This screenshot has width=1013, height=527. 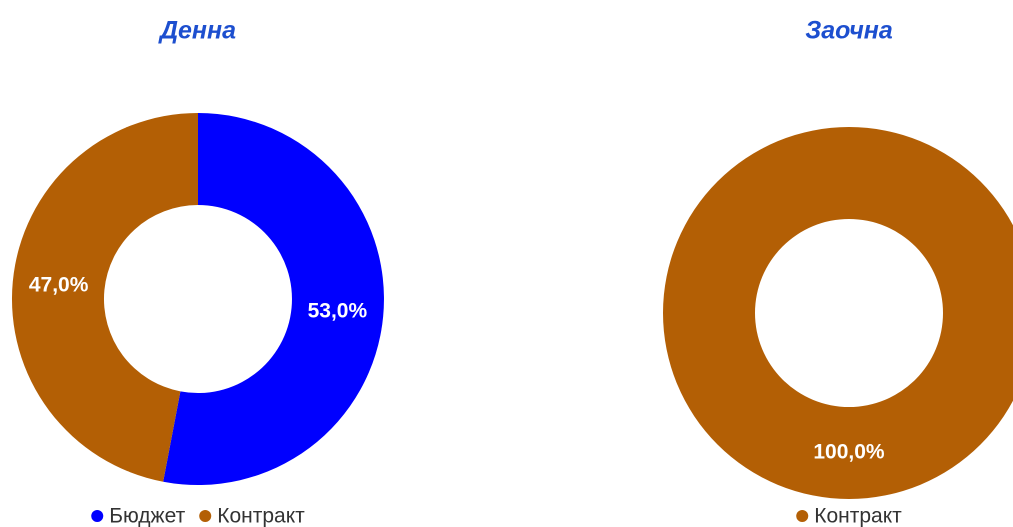 What do you see at coordinates (104, 297) in the screenshot?
I see `donut-slice` at bounding box center [104, 297].